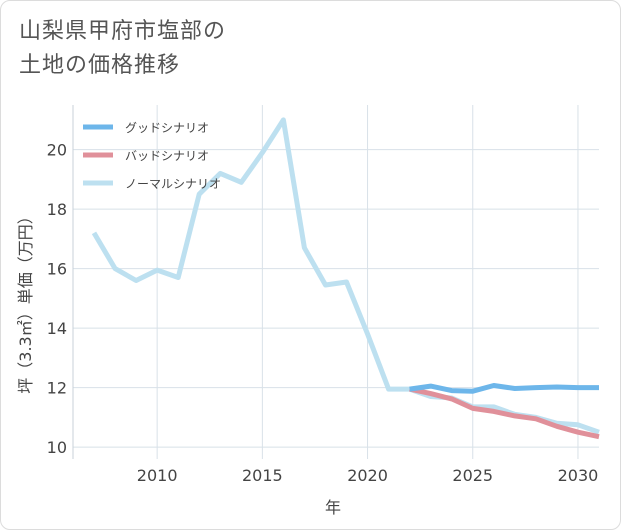 This screenshot has width=621, height=530. Describe the element at coordinates (57, 209) in the screenshot. I see `y-tick-label: 18` at that location.